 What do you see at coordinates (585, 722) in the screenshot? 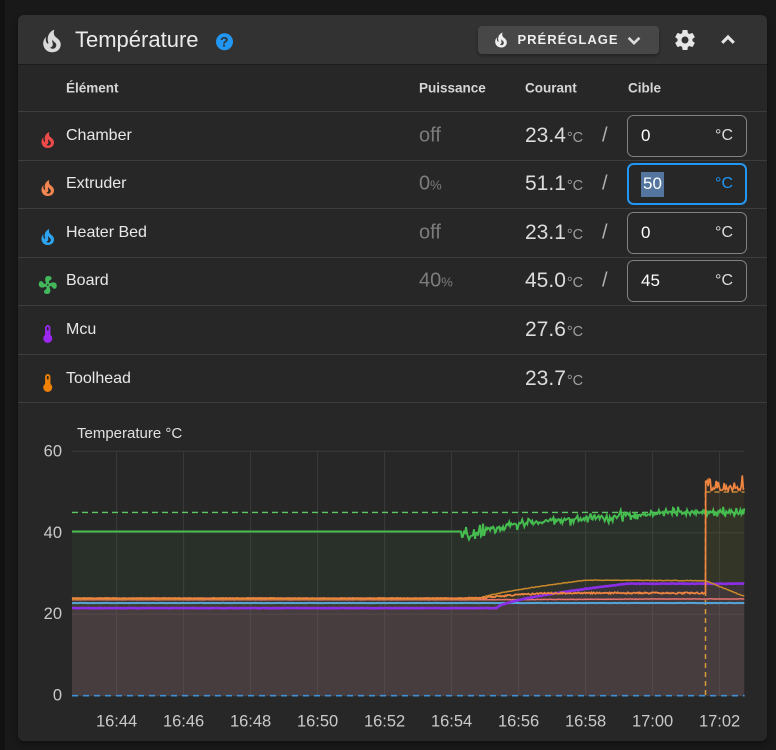
I see `svg-text: 16:58` at bounding box center [585, 722].